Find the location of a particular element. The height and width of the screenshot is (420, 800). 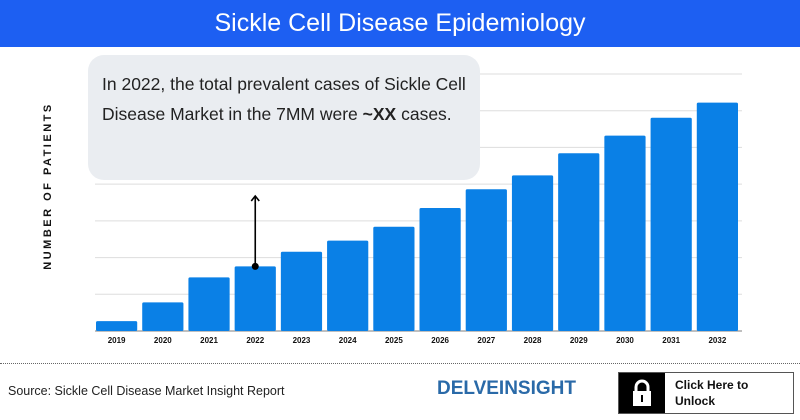

x-tick-label: 2026 is located at coordinates (440, 340).